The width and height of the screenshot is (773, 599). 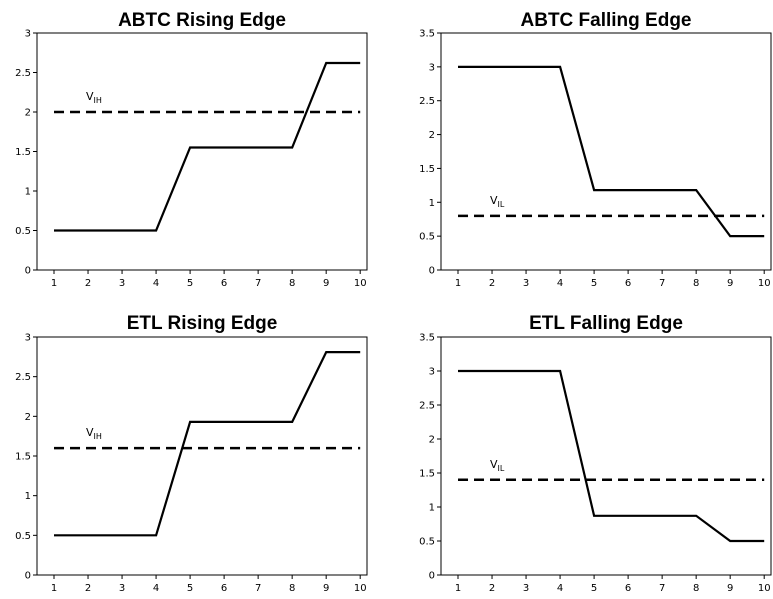 What do you see at coordinates (606, 323) in the screenshot?
I see `chart-title: ETL Falling Edge` at bounding box center [606, 323].